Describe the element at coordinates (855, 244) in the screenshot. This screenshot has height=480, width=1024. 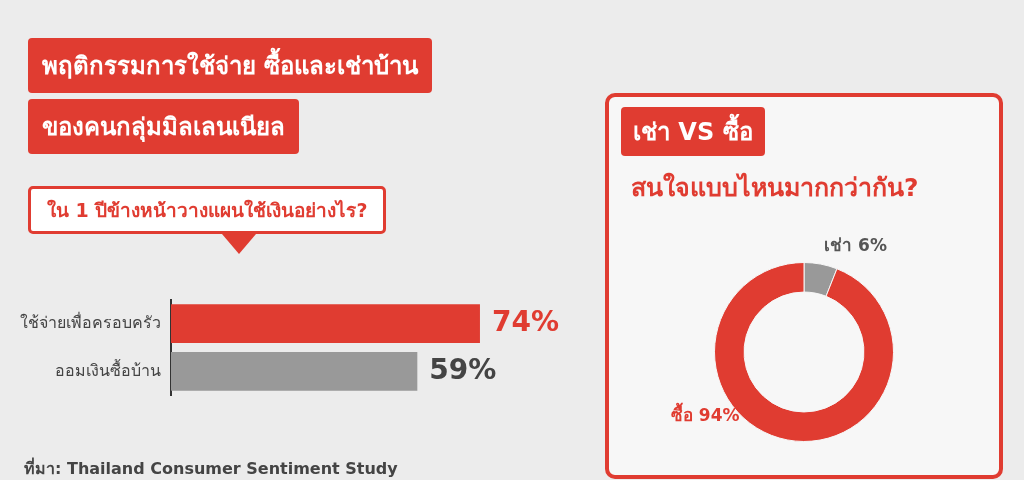
I see `slice-label: เช่า 6%` at that location.